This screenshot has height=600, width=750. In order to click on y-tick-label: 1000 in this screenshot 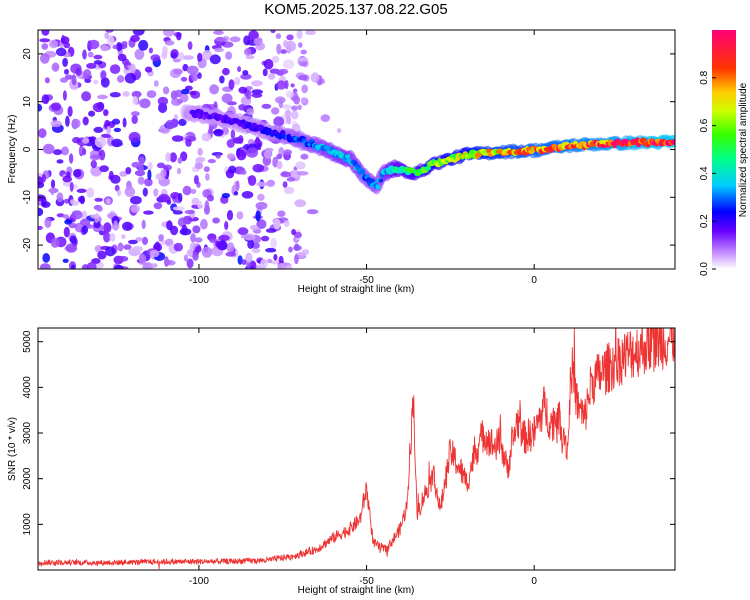, I will do `click(27, 524)`.